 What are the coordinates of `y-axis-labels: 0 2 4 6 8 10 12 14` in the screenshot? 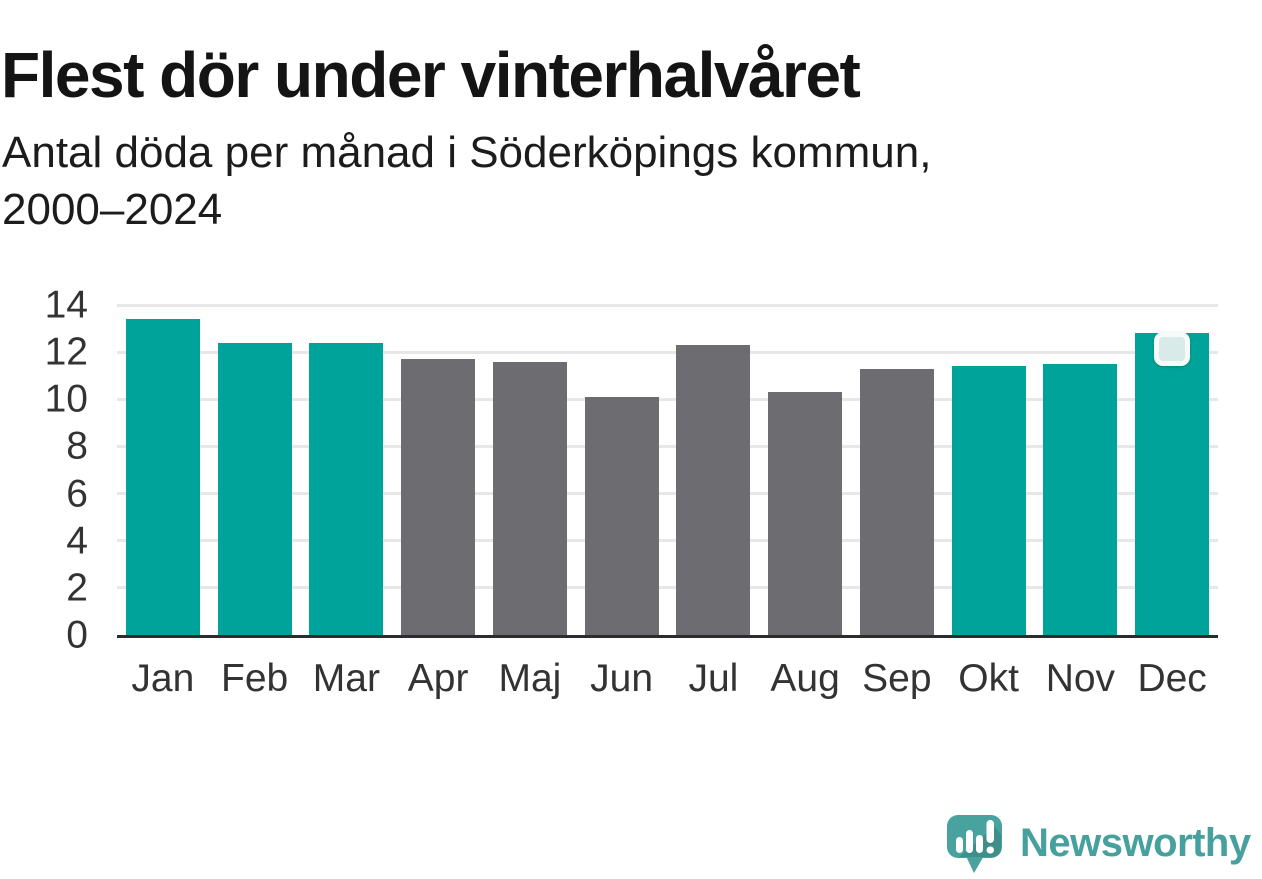 It's located at (44, 470).